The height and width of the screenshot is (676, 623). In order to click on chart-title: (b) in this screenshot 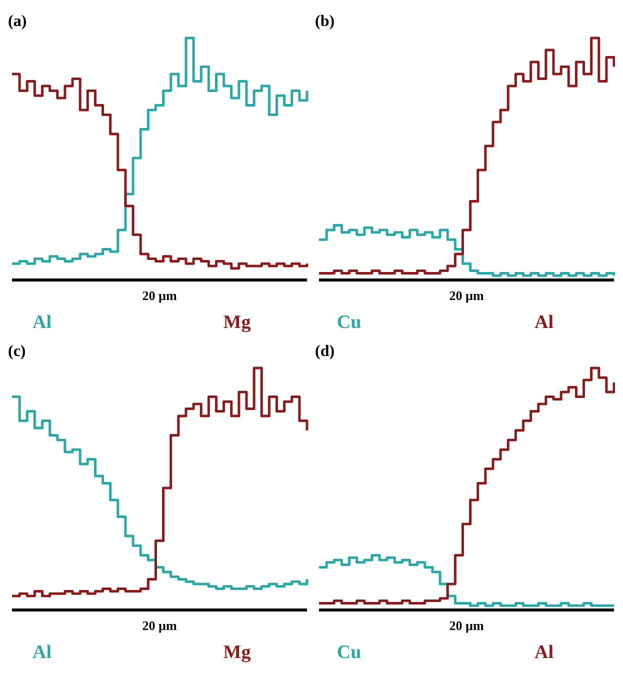, I will do `click(325, 21)`.